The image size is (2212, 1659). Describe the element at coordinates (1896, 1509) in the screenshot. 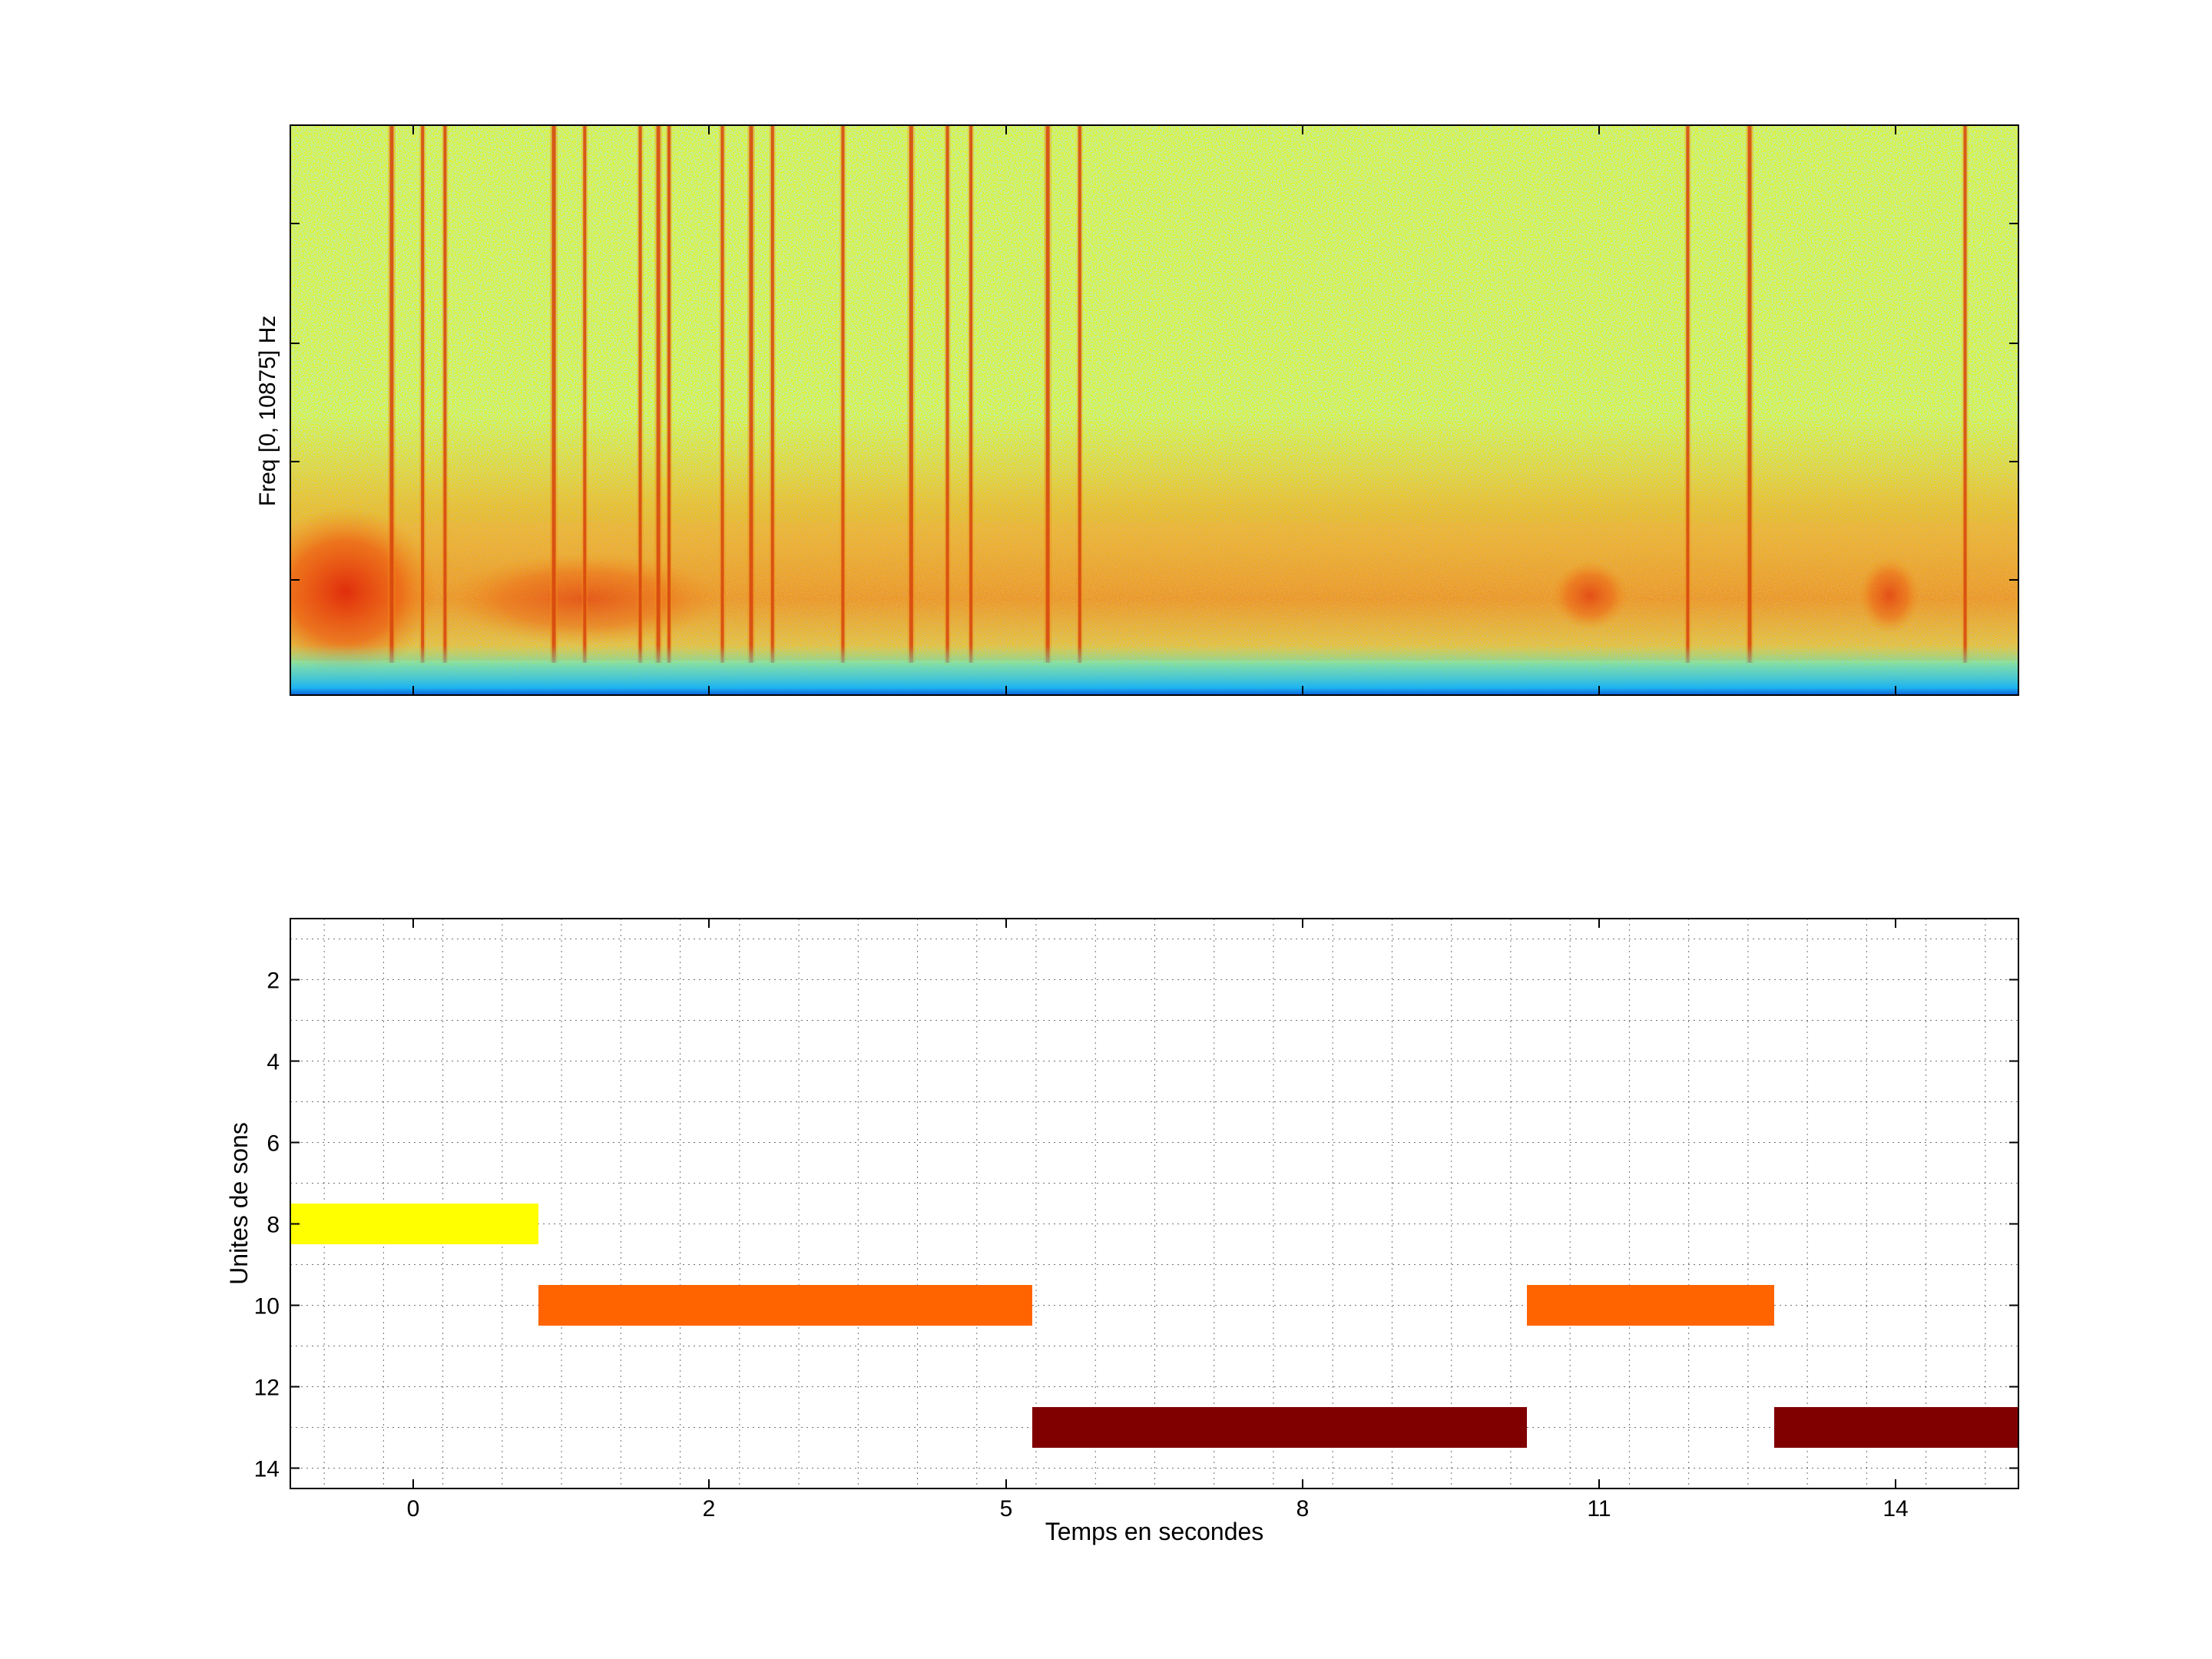

I see `x-tick-label: 14` at that location.